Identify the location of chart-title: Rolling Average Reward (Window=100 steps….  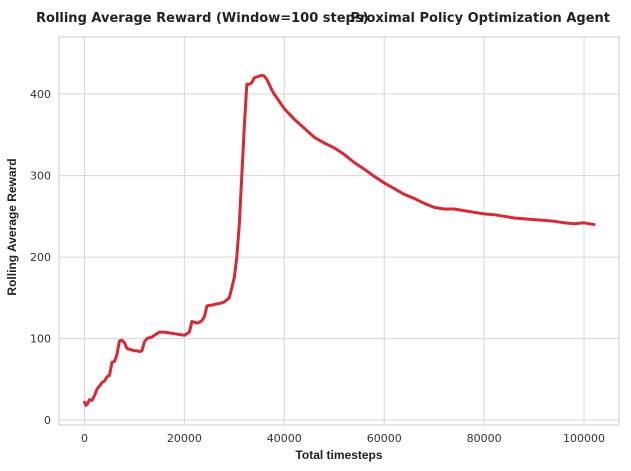
(202, 18).